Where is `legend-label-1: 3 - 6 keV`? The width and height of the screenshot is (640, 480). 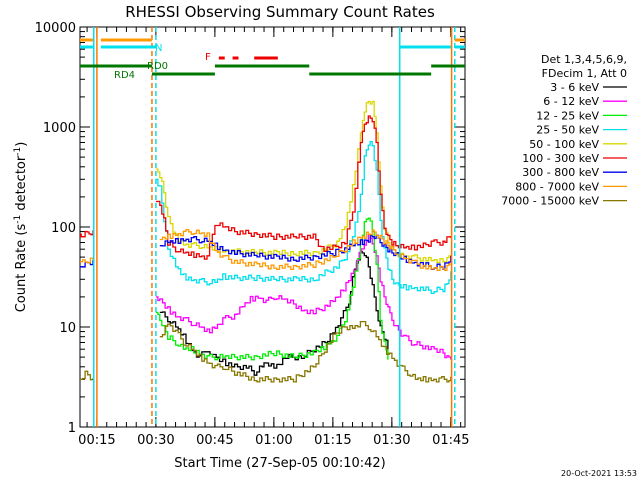 legend-label-1: 3 - 6 keV is located at coordinates (574, 87).